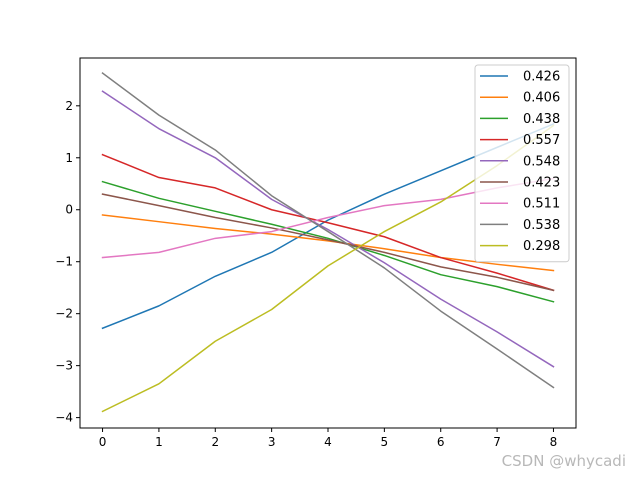  Describe the element at coordinates (64, 262) in the screenshot. I see `y-tick-label: −1` at that location.